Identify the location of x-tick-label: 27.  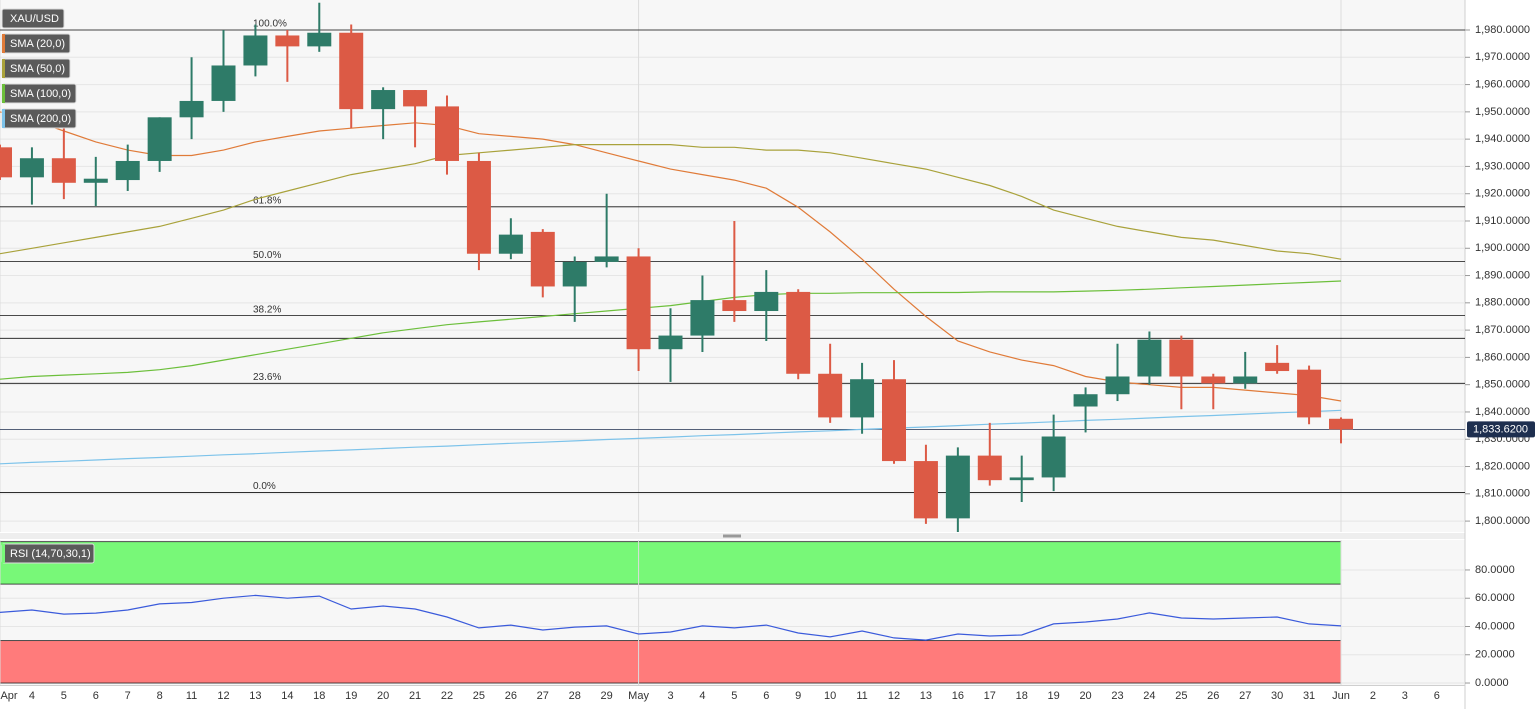
(543, 696).